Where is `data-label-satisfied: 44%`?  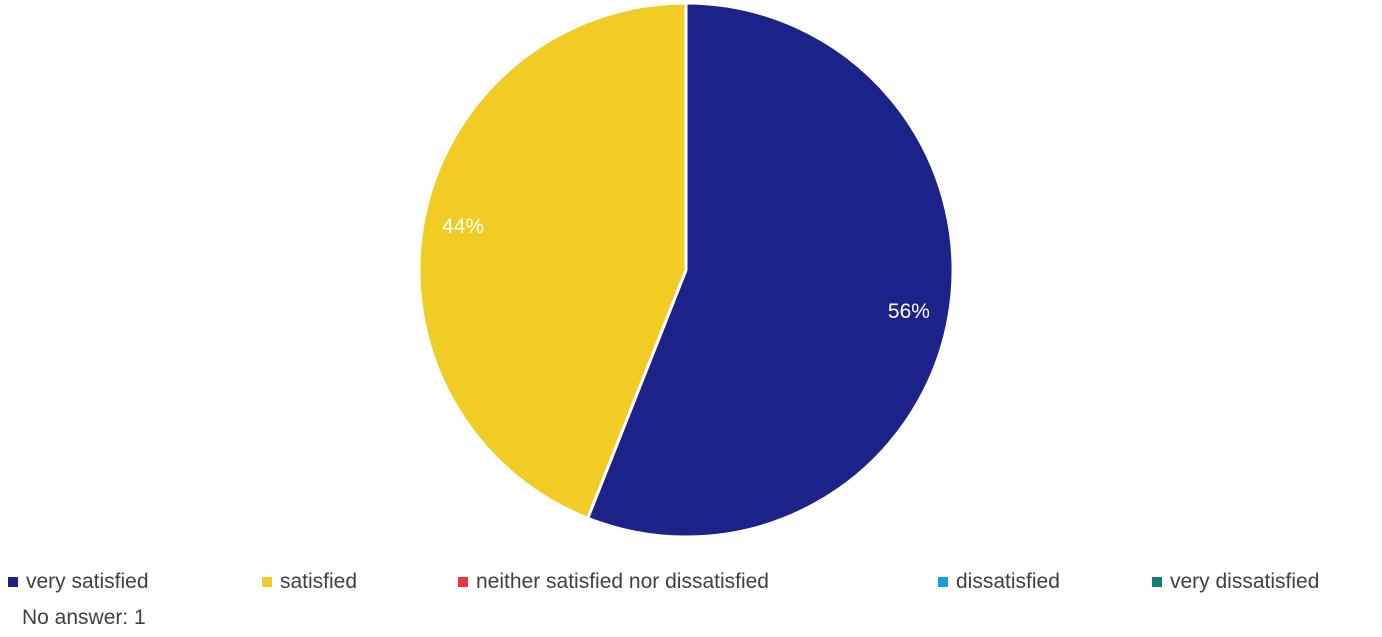 data-label-satisfied: 44% is located at coordinates (463, 226).